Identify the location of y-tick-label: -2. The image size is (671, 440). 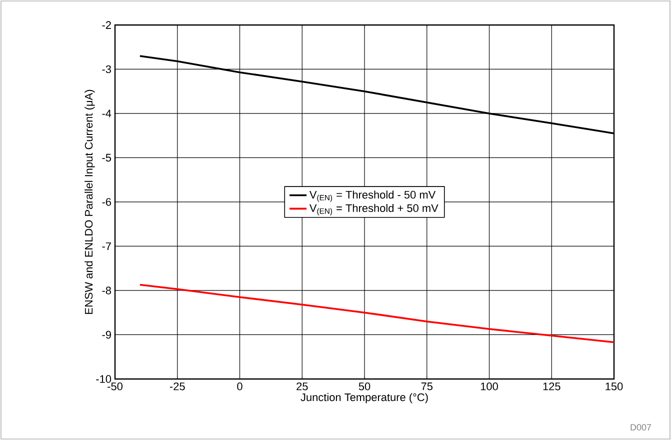
(106, 25).